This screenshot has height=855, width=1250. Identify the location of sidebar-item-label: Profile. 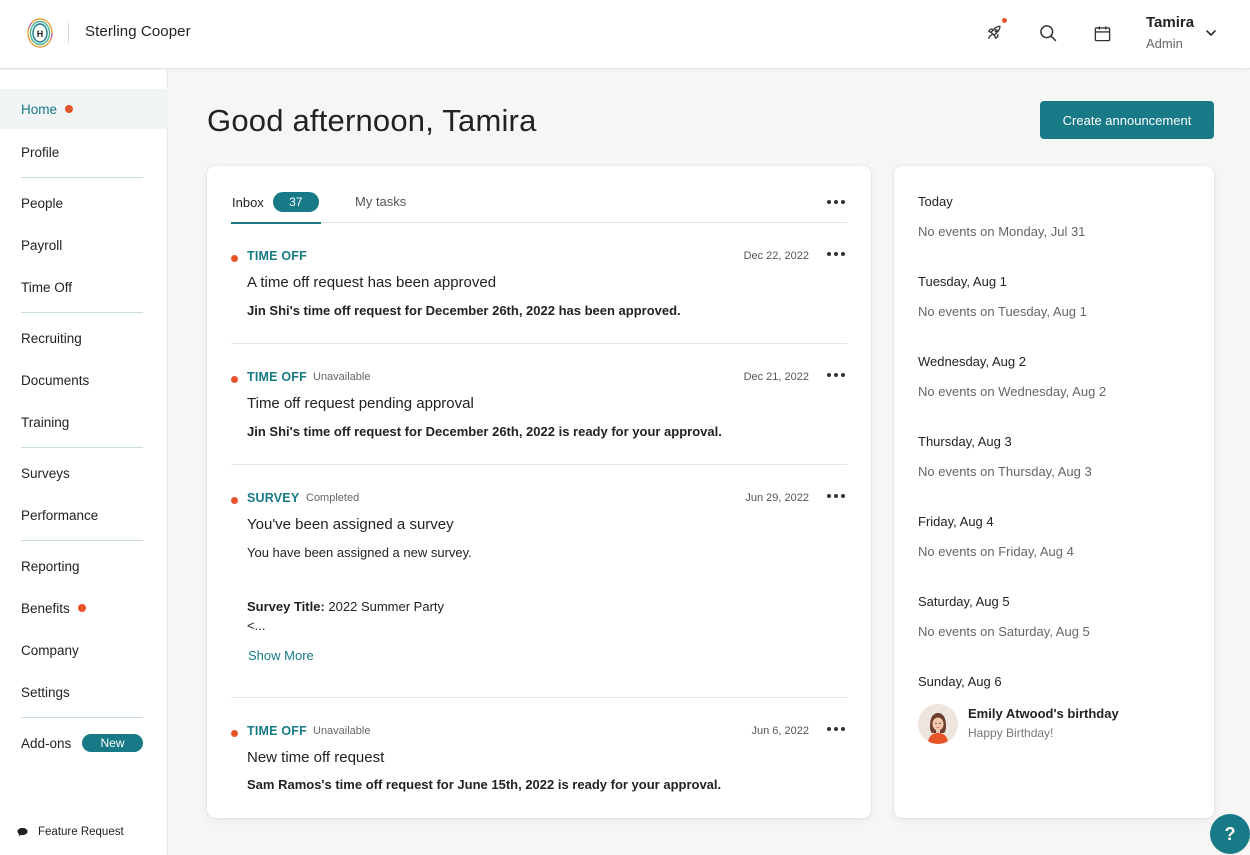
(40, 152).